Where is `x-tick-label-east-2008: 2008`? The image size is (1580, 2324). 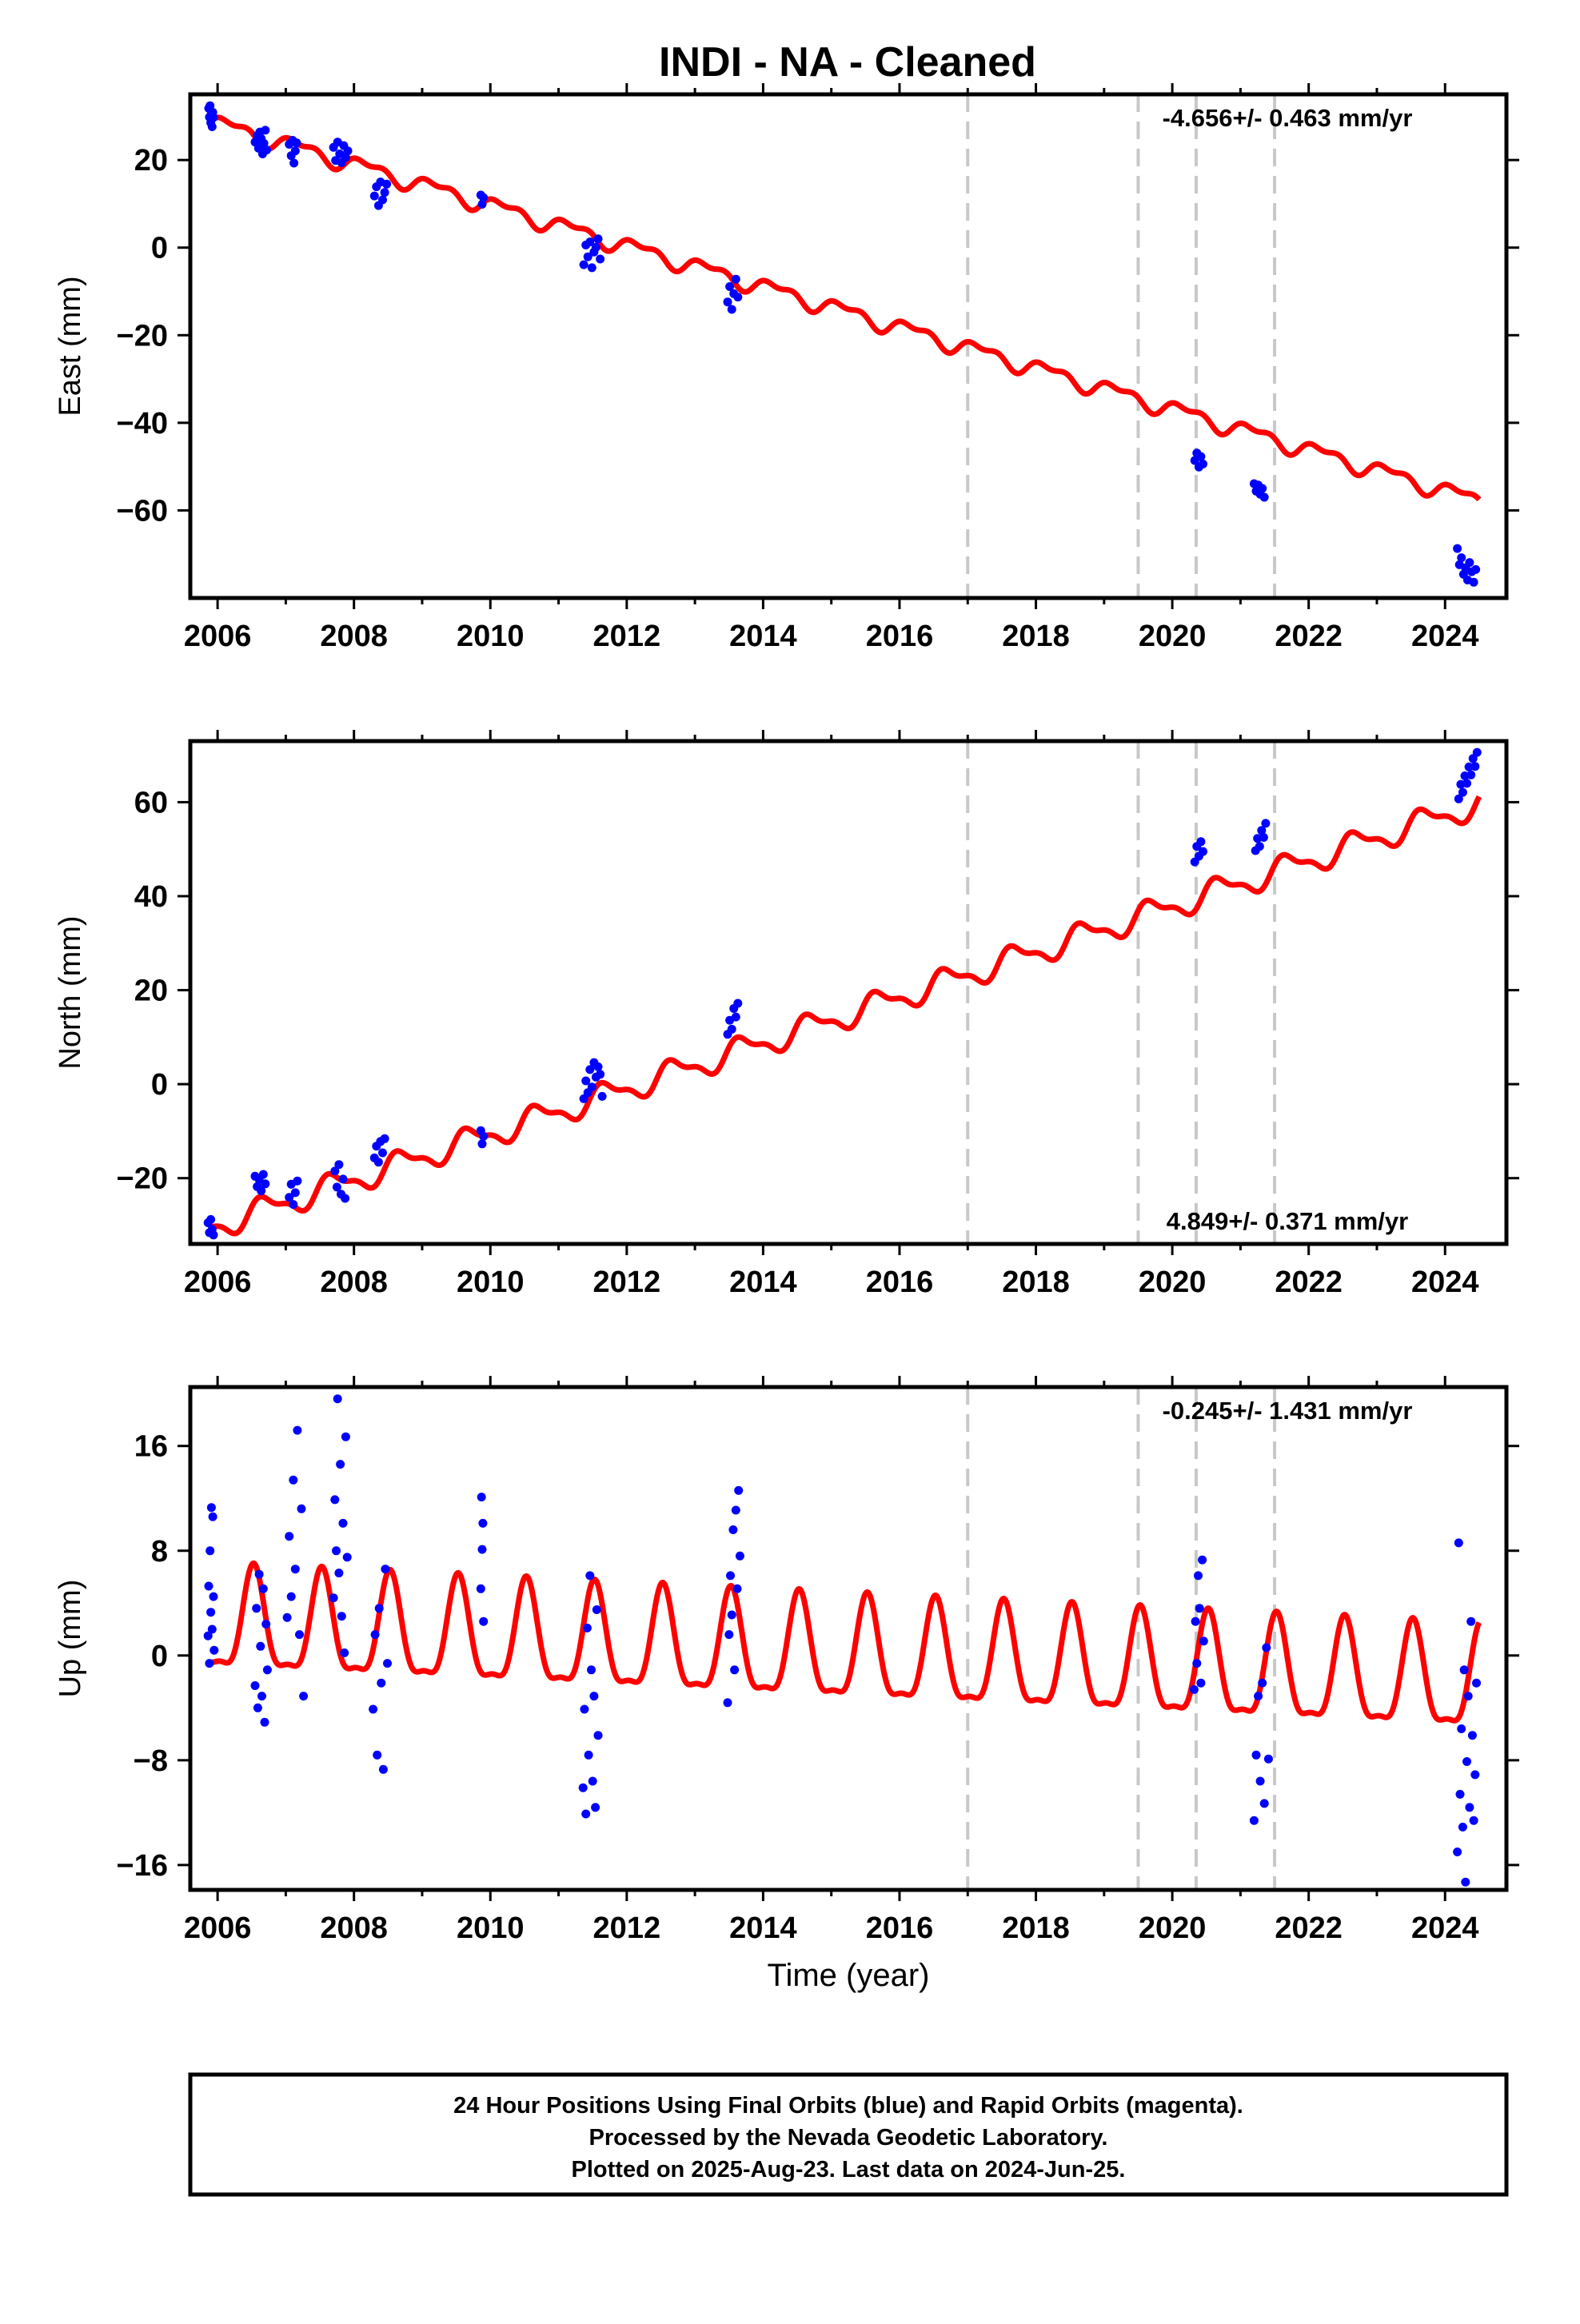 x-tick-label-east-2008: 2008 is located at coordinates (354, 637).